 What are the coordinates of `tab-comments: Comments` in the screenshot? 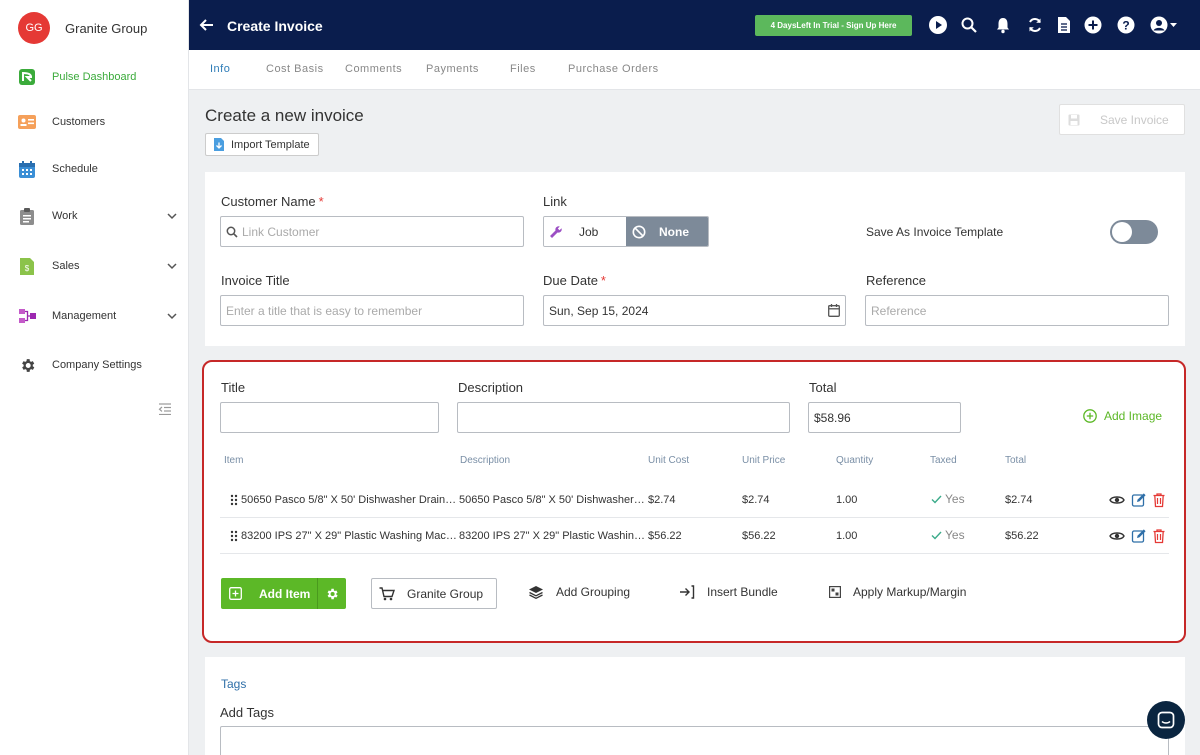 It's located at (374, 69).